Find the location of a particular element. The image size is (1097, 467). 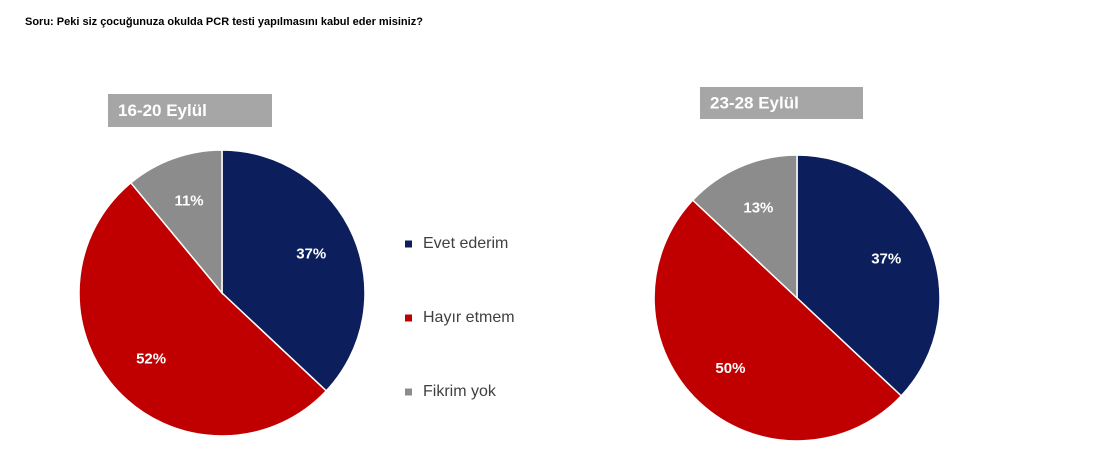

legend-label: Evet ederim is located at coordinates (465, 243).